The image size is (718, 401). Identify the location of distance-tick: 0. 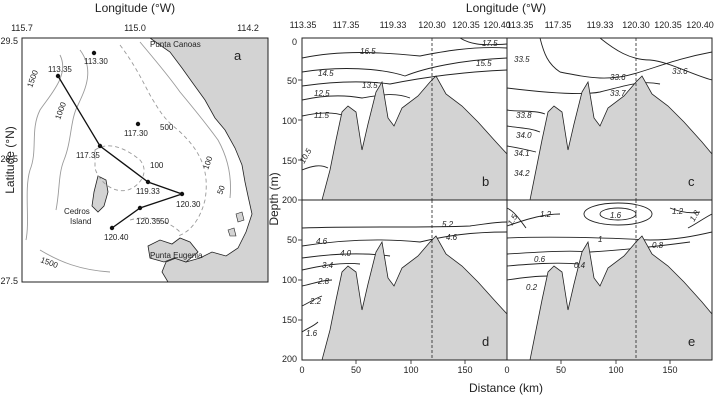
(506, 370).